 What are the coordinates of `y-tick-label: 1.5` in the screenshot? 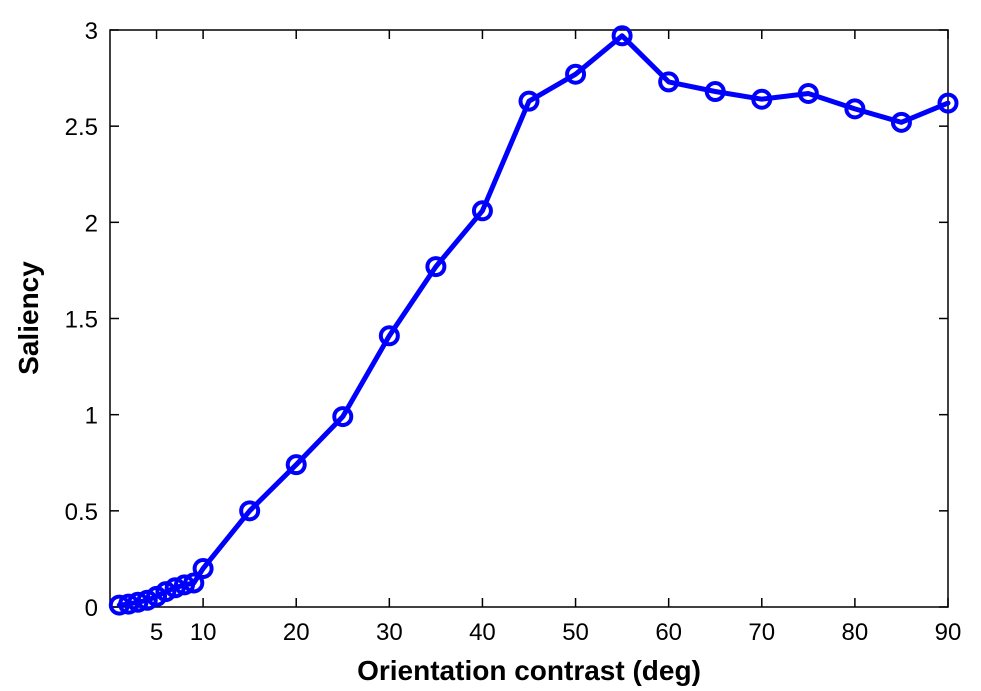 It's located at (81, 320).